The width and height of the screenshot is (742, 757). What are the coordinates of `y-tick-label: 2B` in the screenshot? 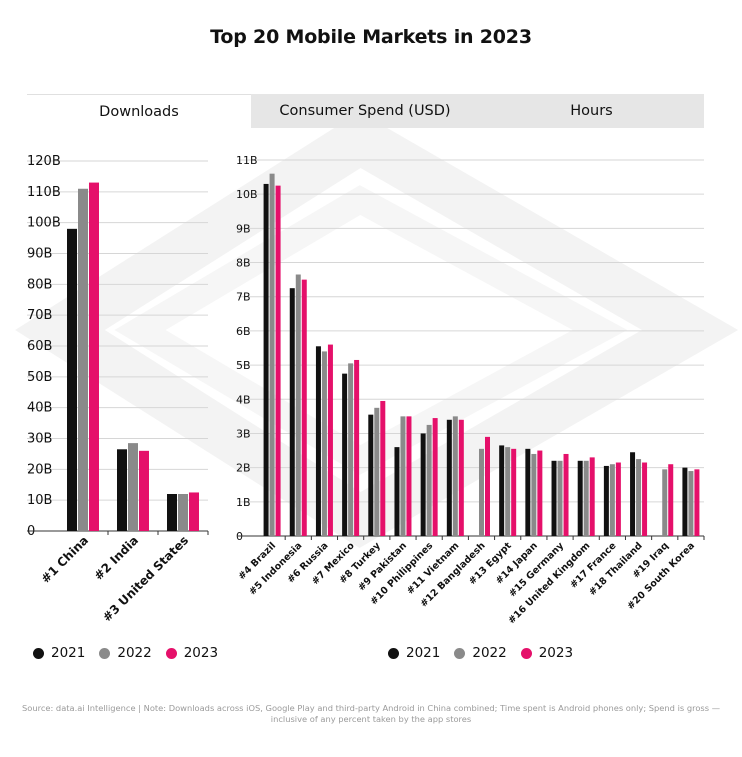 It's located at (243, 468).